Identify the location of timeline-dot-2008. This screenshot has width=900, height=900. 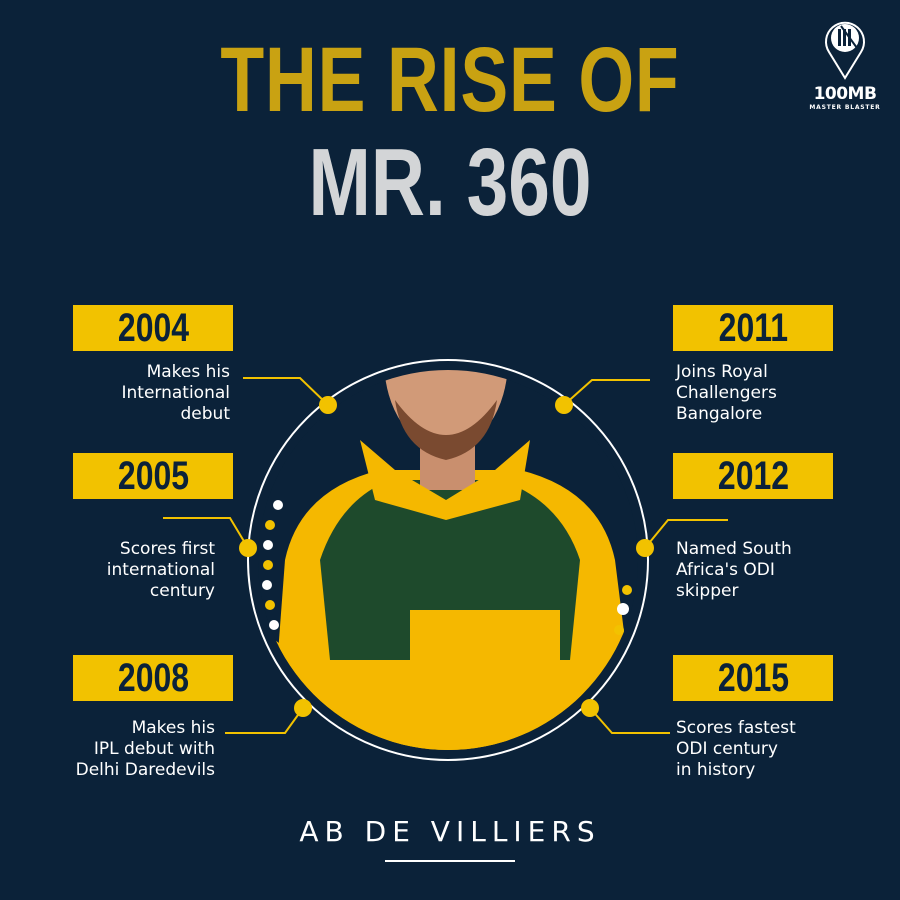
(303, 708).